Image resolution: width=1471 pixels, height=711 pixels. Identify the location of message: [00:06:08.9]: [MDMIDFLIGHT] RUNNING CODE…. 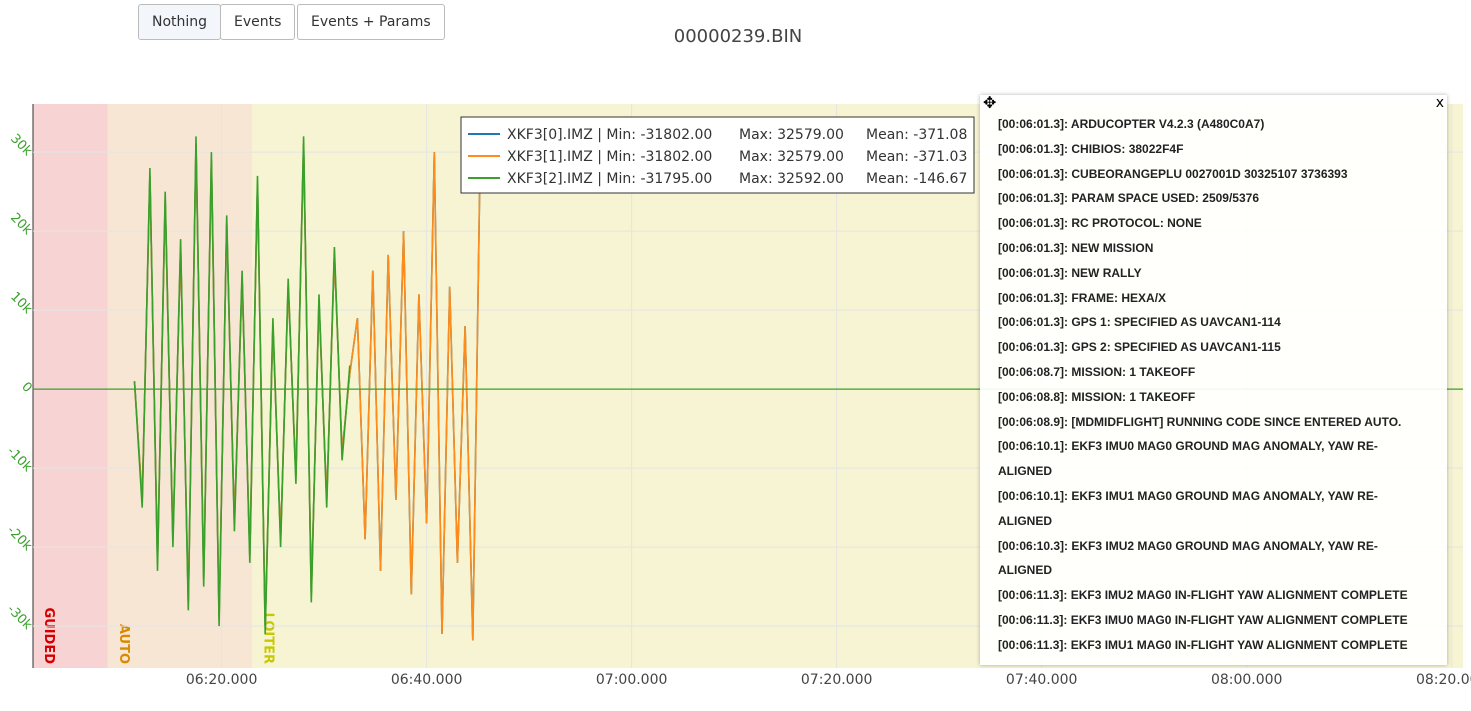
(1200, 421).